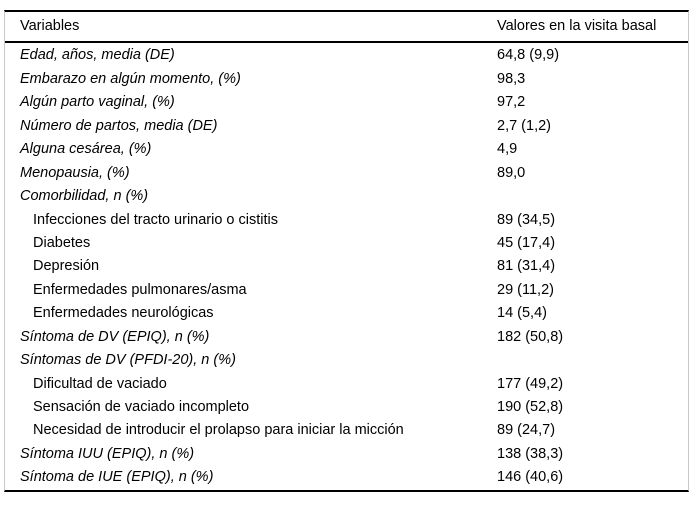  I want to click on table-header-row: Variables Valores en la visita basal, so click(346, 27).